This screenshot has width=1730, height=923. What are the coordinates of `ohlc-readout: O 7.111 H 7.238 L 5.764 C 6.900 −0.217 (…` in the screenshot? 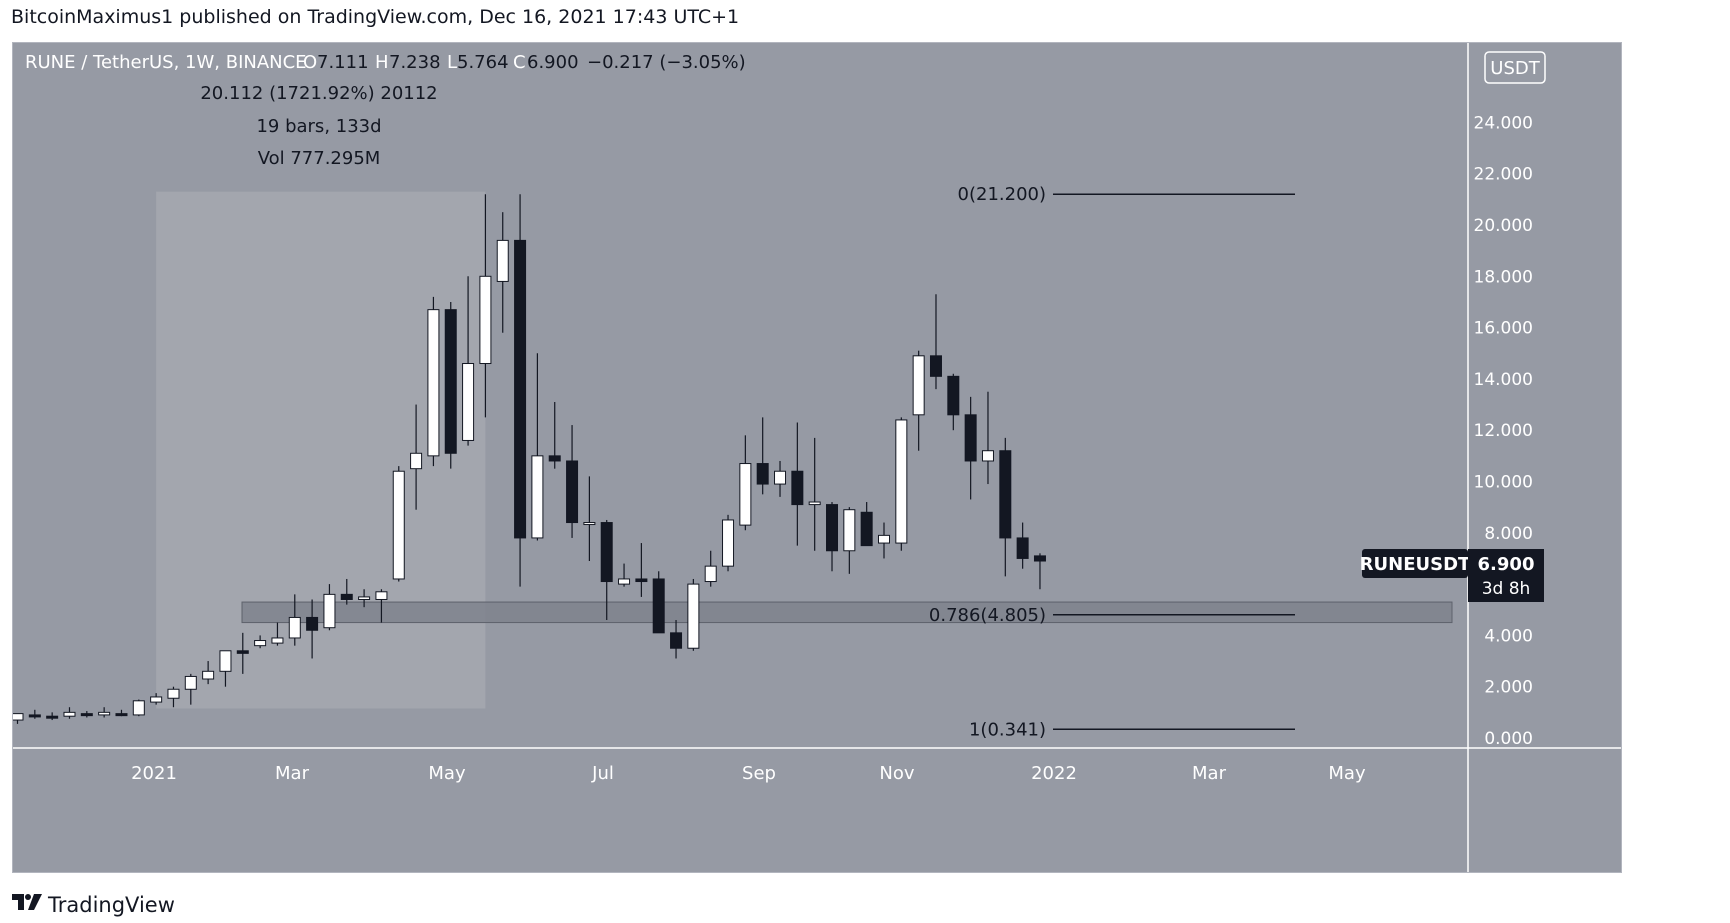 It's located at (524, 62).